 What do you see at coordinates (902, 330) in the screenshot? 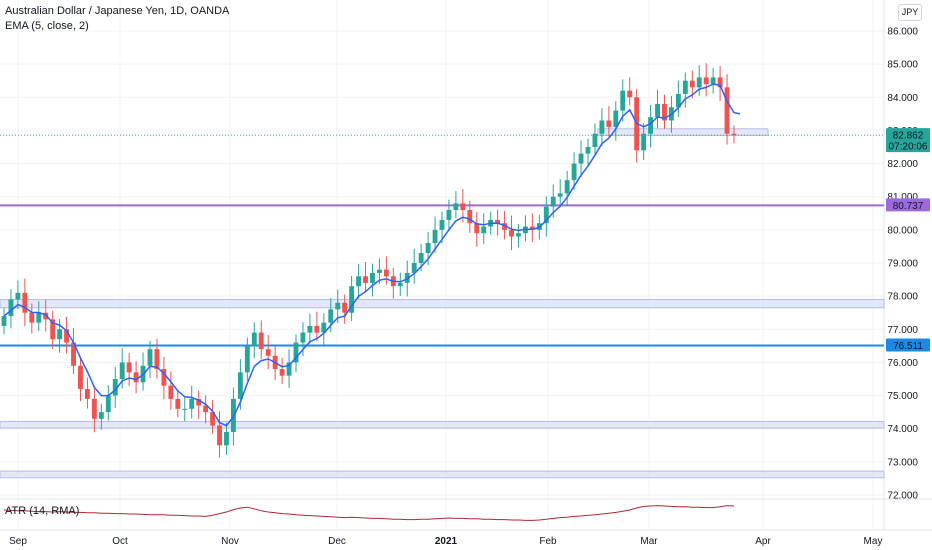
I see `price-tick-label: 77.000` at bounding box center [902, 330].